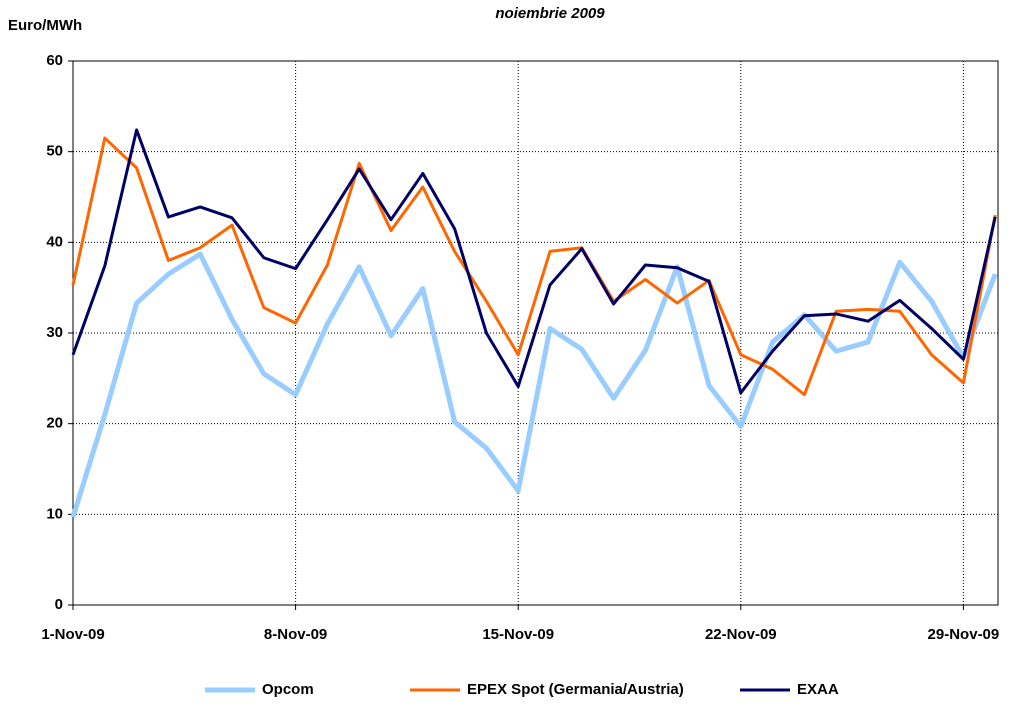 The height and width of the screenshot is (706, 1018). I want to click on y-tick-label: 60, so click(54, 60).